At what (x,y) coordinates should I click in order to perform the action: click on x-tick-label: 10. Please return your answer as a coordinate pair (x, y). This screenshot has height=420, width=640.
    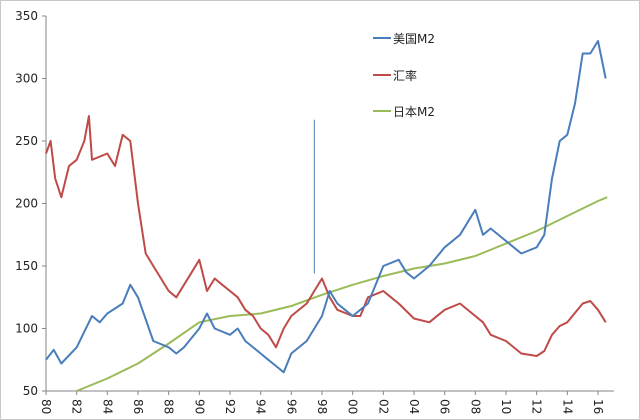
    Looking at the image, I should click on (506, 406).